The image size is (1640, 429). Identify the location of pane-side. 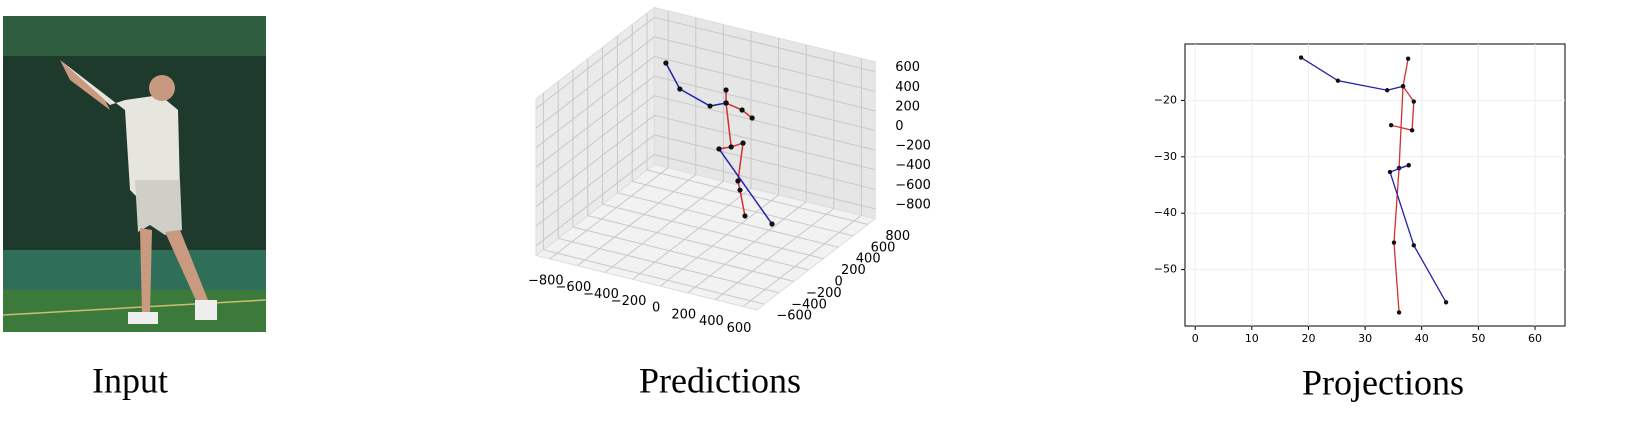
(764, 113).